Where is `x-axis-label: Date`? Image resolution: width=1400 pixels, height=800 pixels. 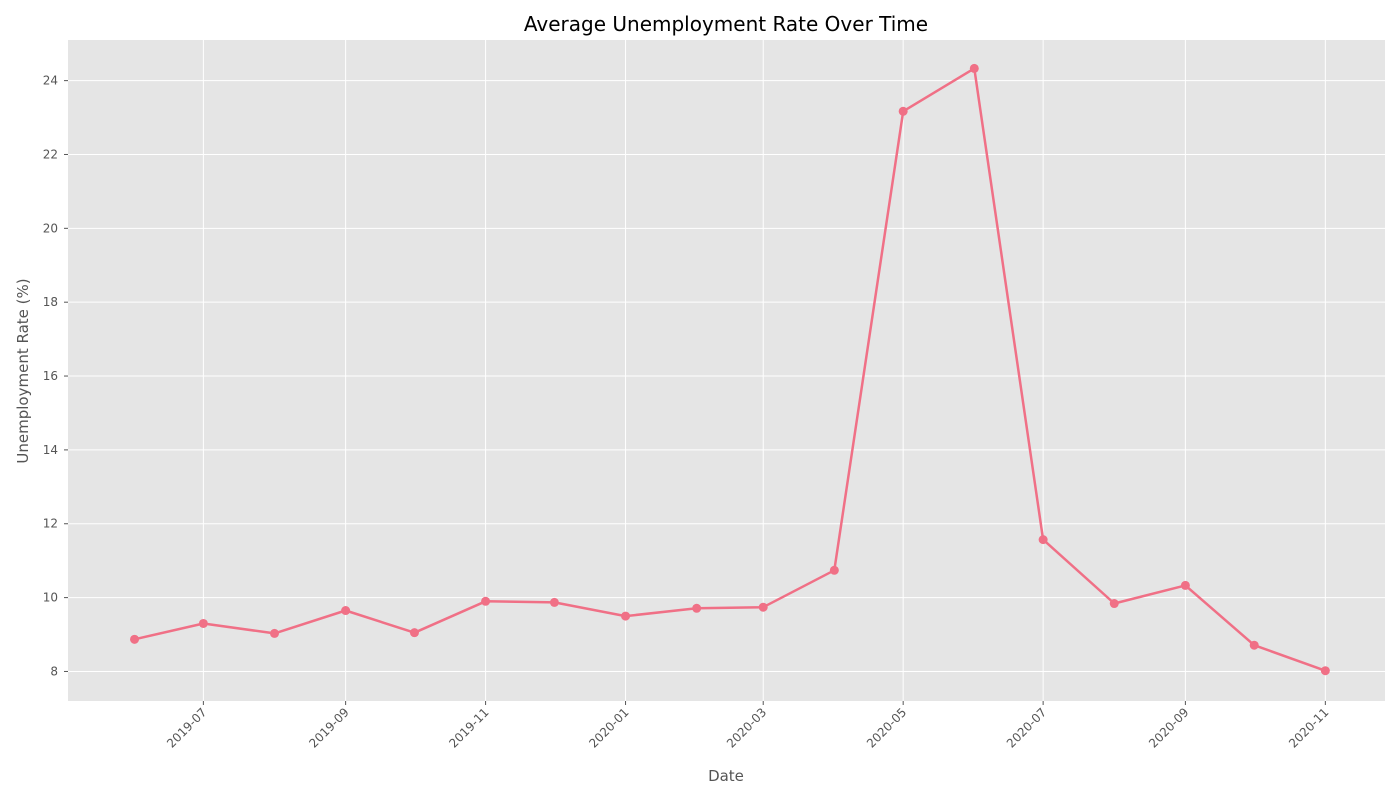
x-axis-label: Date is located at coordinates (726, 776).